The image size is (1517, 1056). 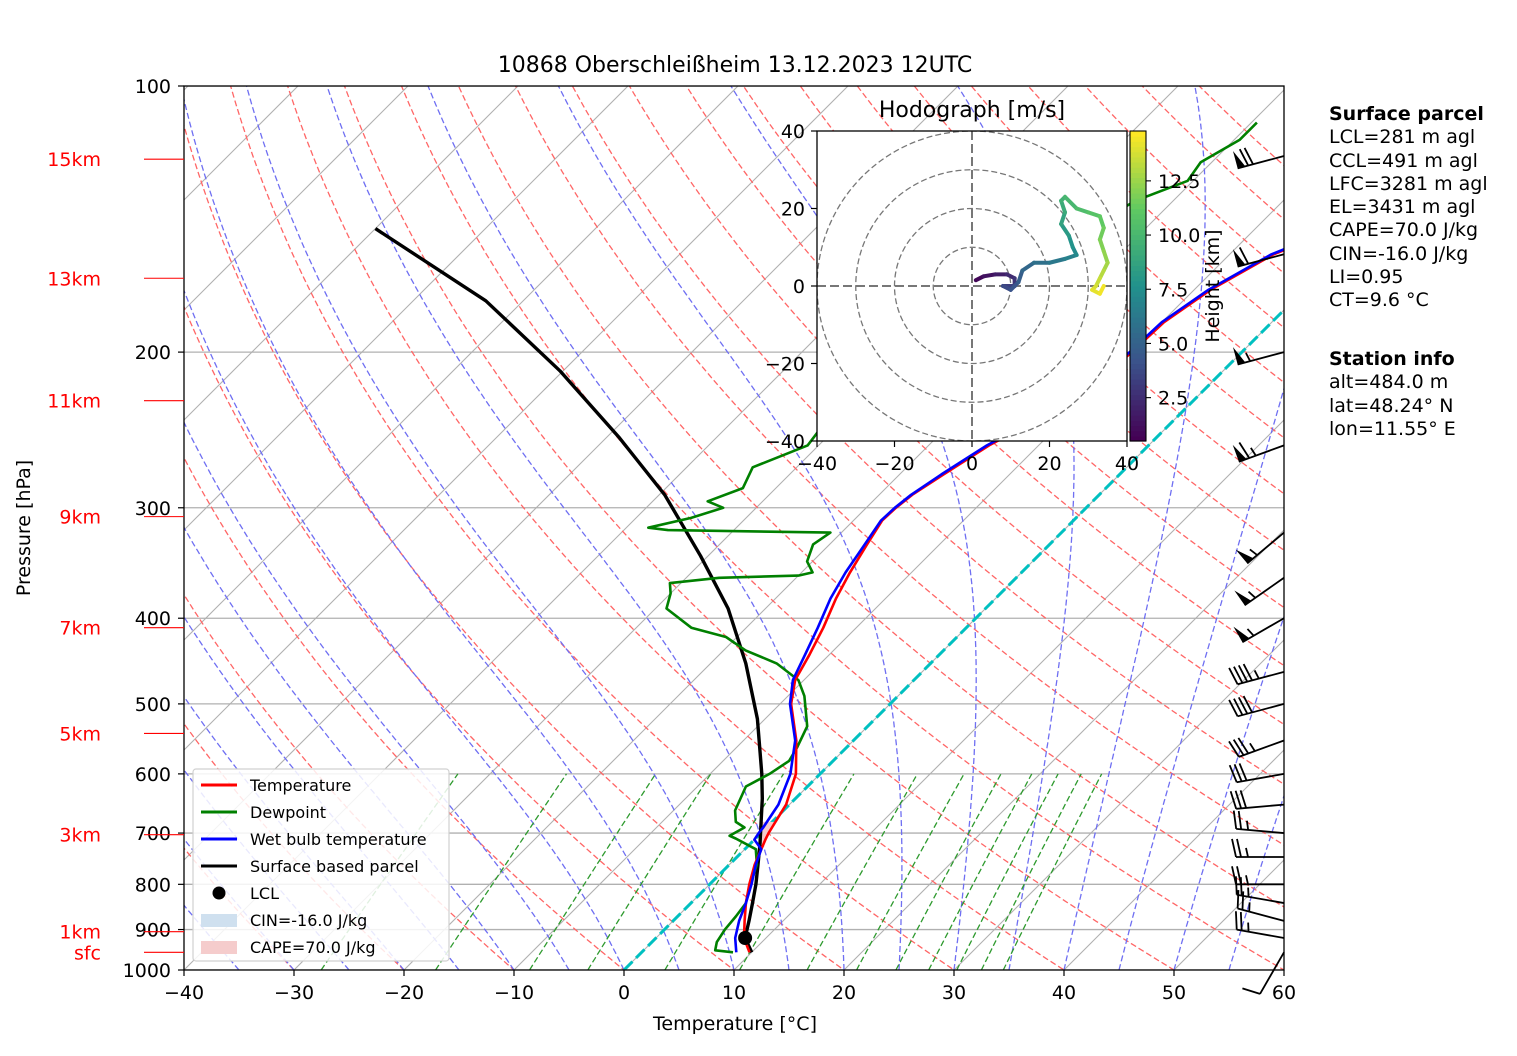 What do you see at coordinates (734, 993) in the screenshot?
I see `x-tick-label: 10` at bounding box center [734, 993].